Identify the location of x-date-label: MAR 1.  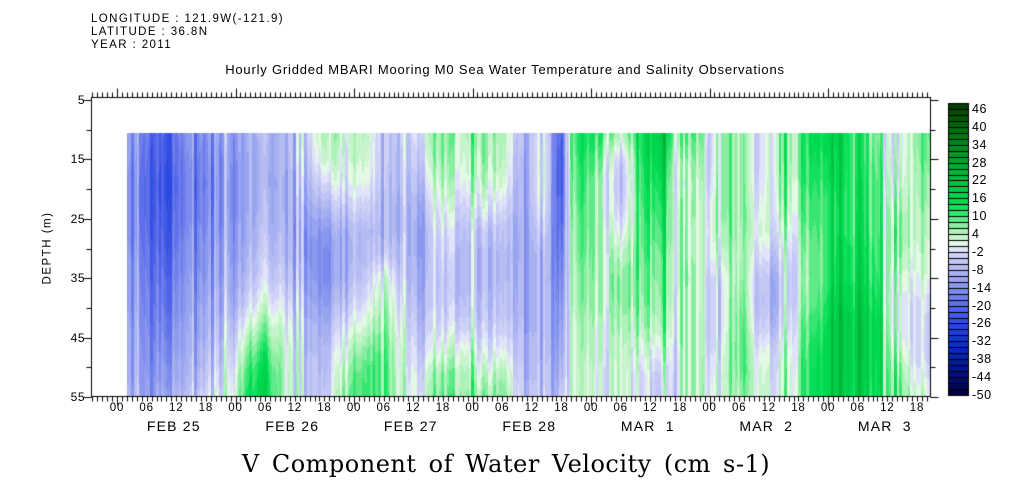
(647, 426).